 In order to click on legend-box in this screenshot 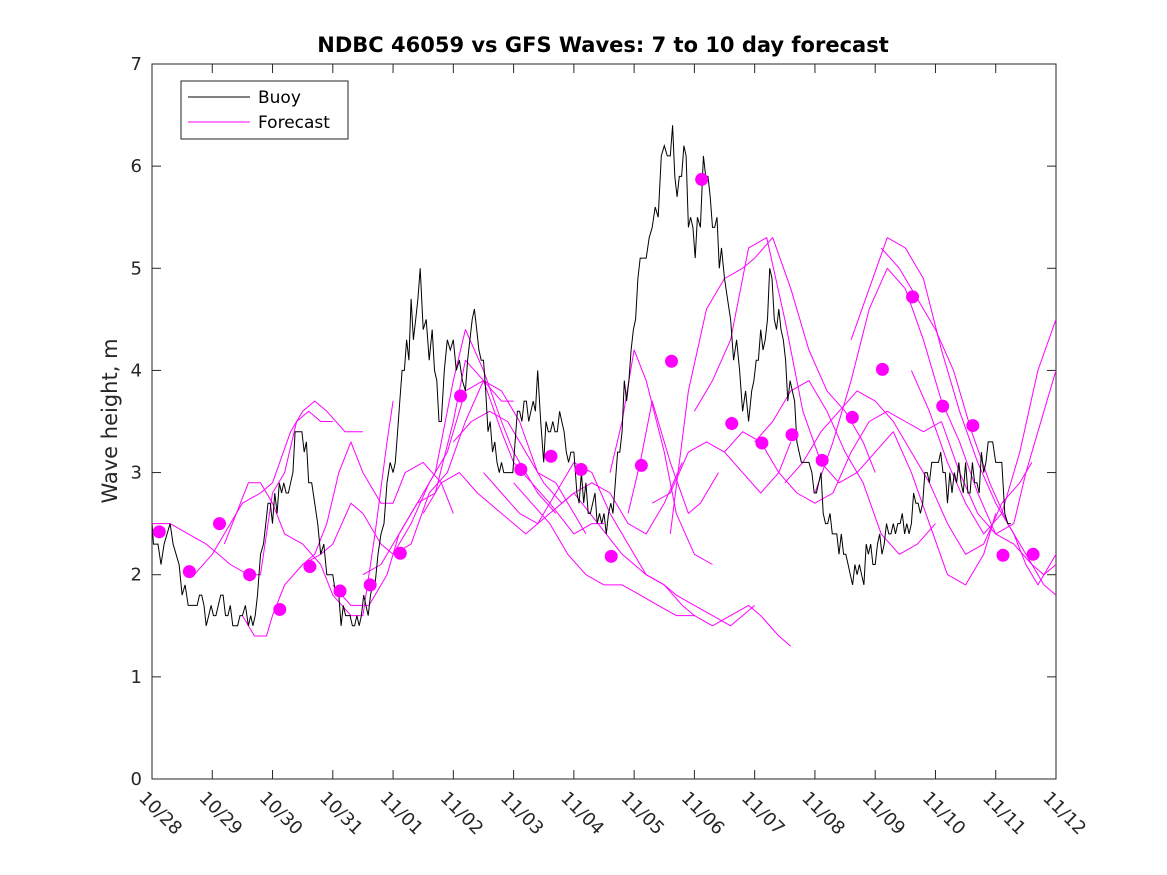, I will do `click(264, 110)`.